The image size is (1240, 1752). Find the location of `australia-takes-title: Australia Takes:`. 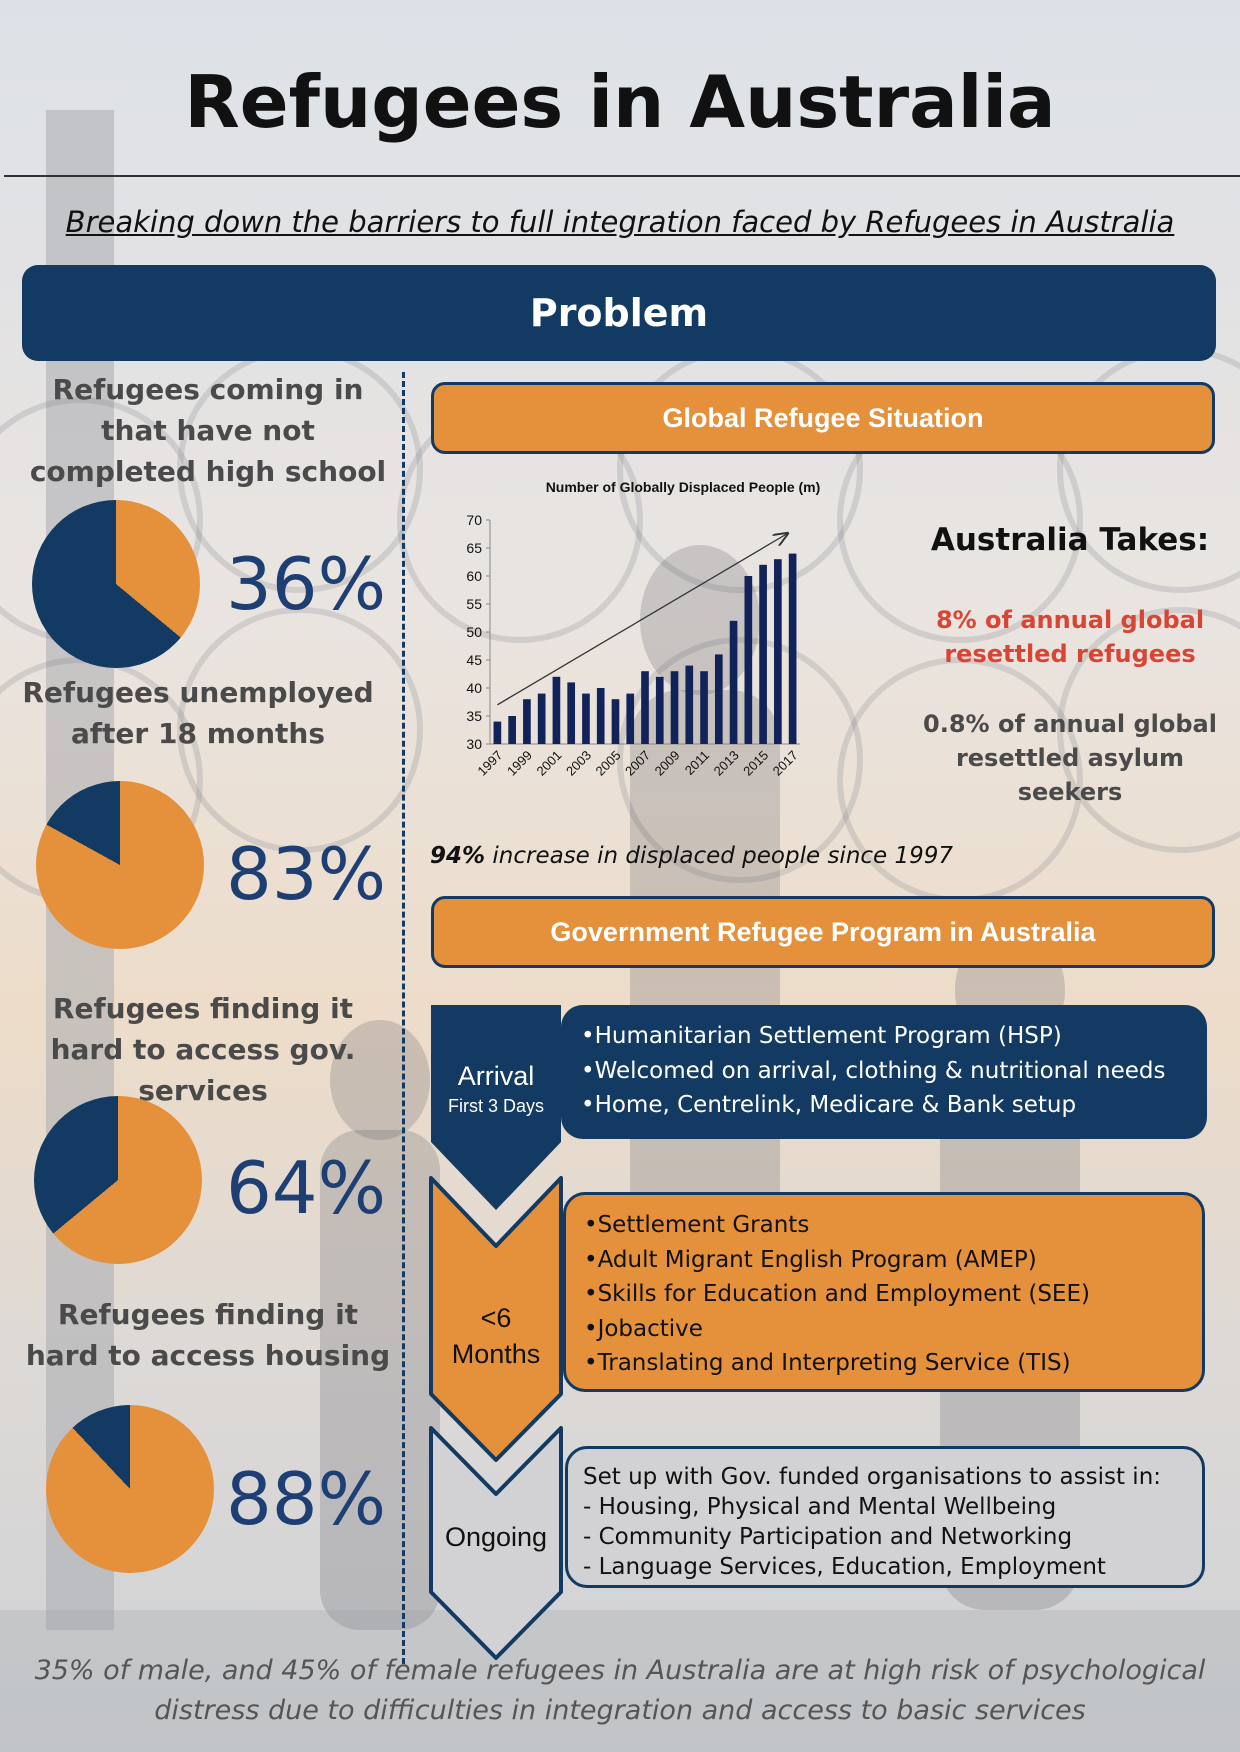

australia-takes-title: Australia Takes: is located at coordinates (1070, 540).